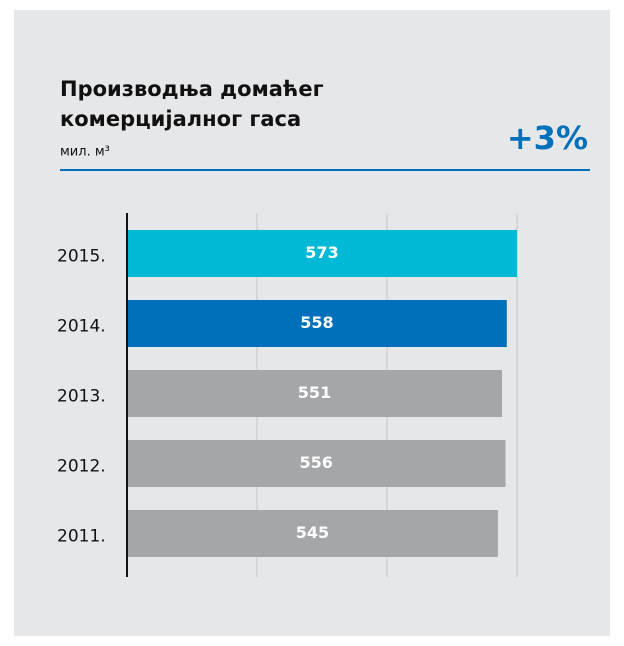 The image size is (624, 646). I want to click on y-tick-label: 2014., so click(81, 327).